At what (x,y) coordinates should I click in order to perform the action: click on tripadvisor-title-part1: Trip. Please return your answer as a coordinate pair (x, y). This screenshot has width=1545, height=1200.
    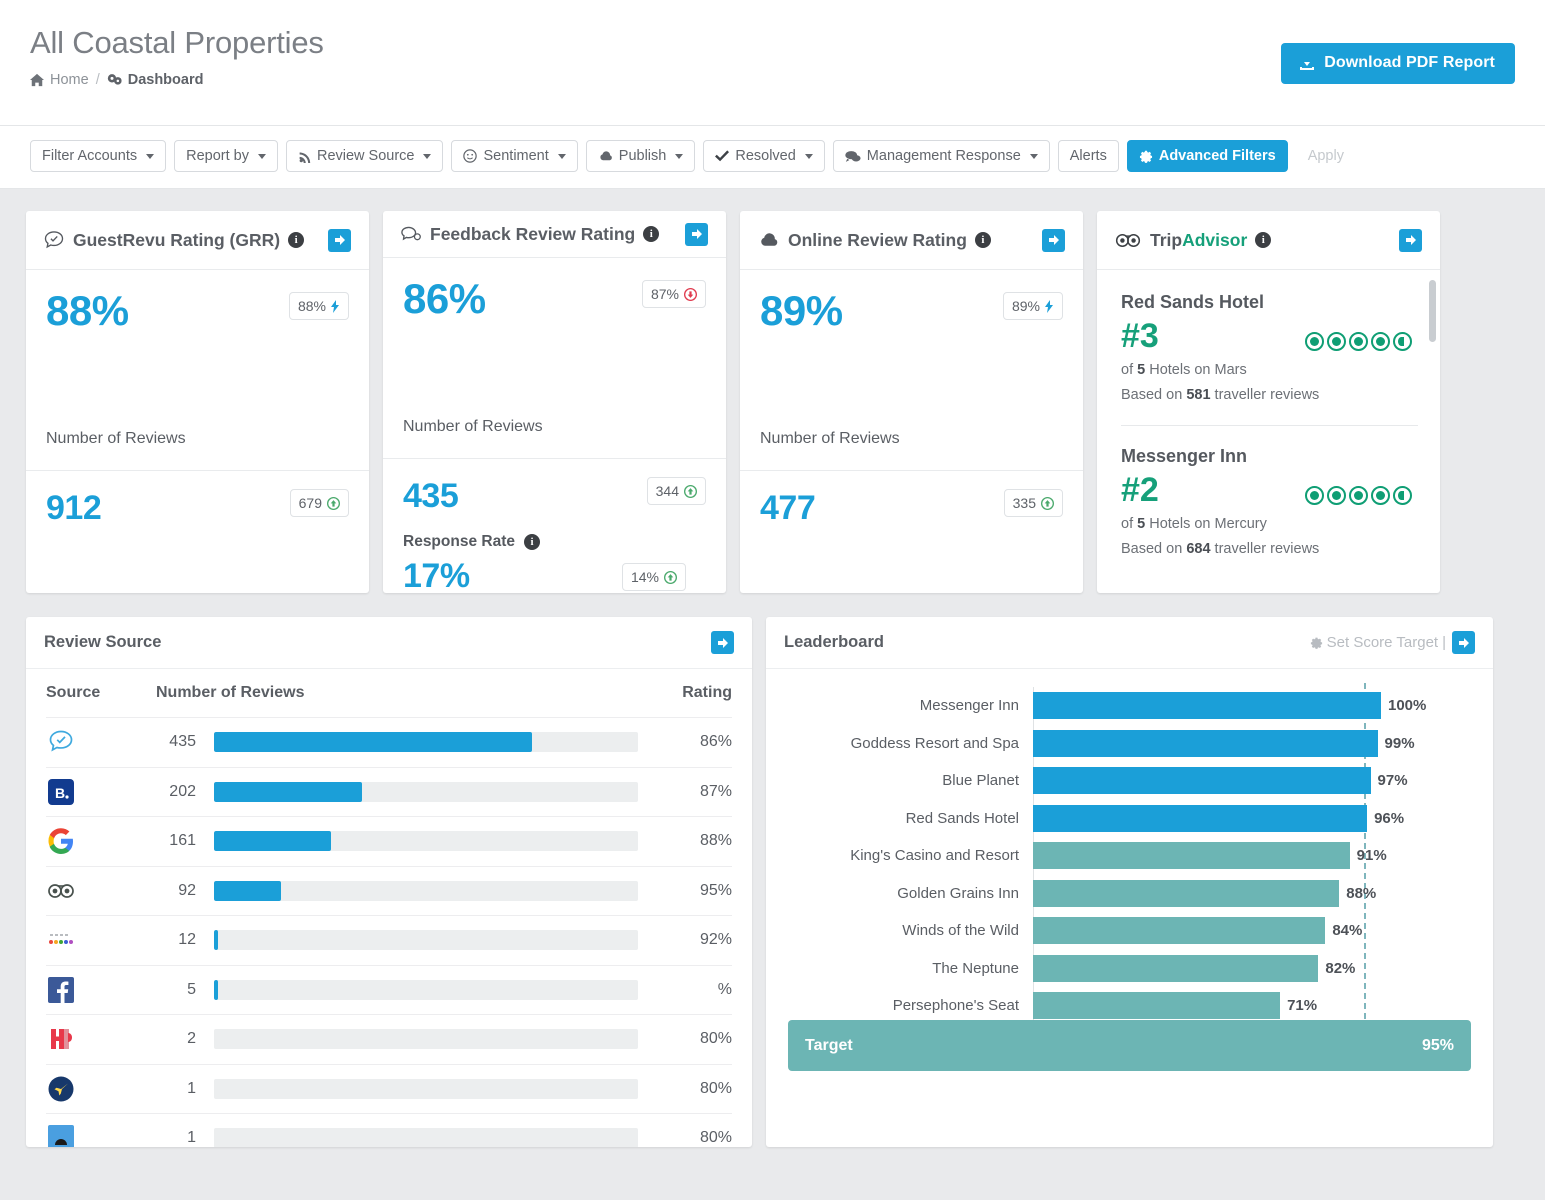
    Looking at the image, I should click on (1166, 239).